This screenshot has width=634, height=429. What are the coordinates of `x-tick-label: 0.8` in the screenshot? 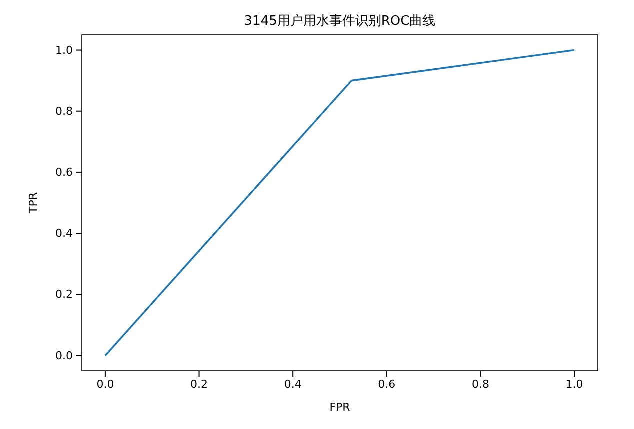 It's located at (481, 384).